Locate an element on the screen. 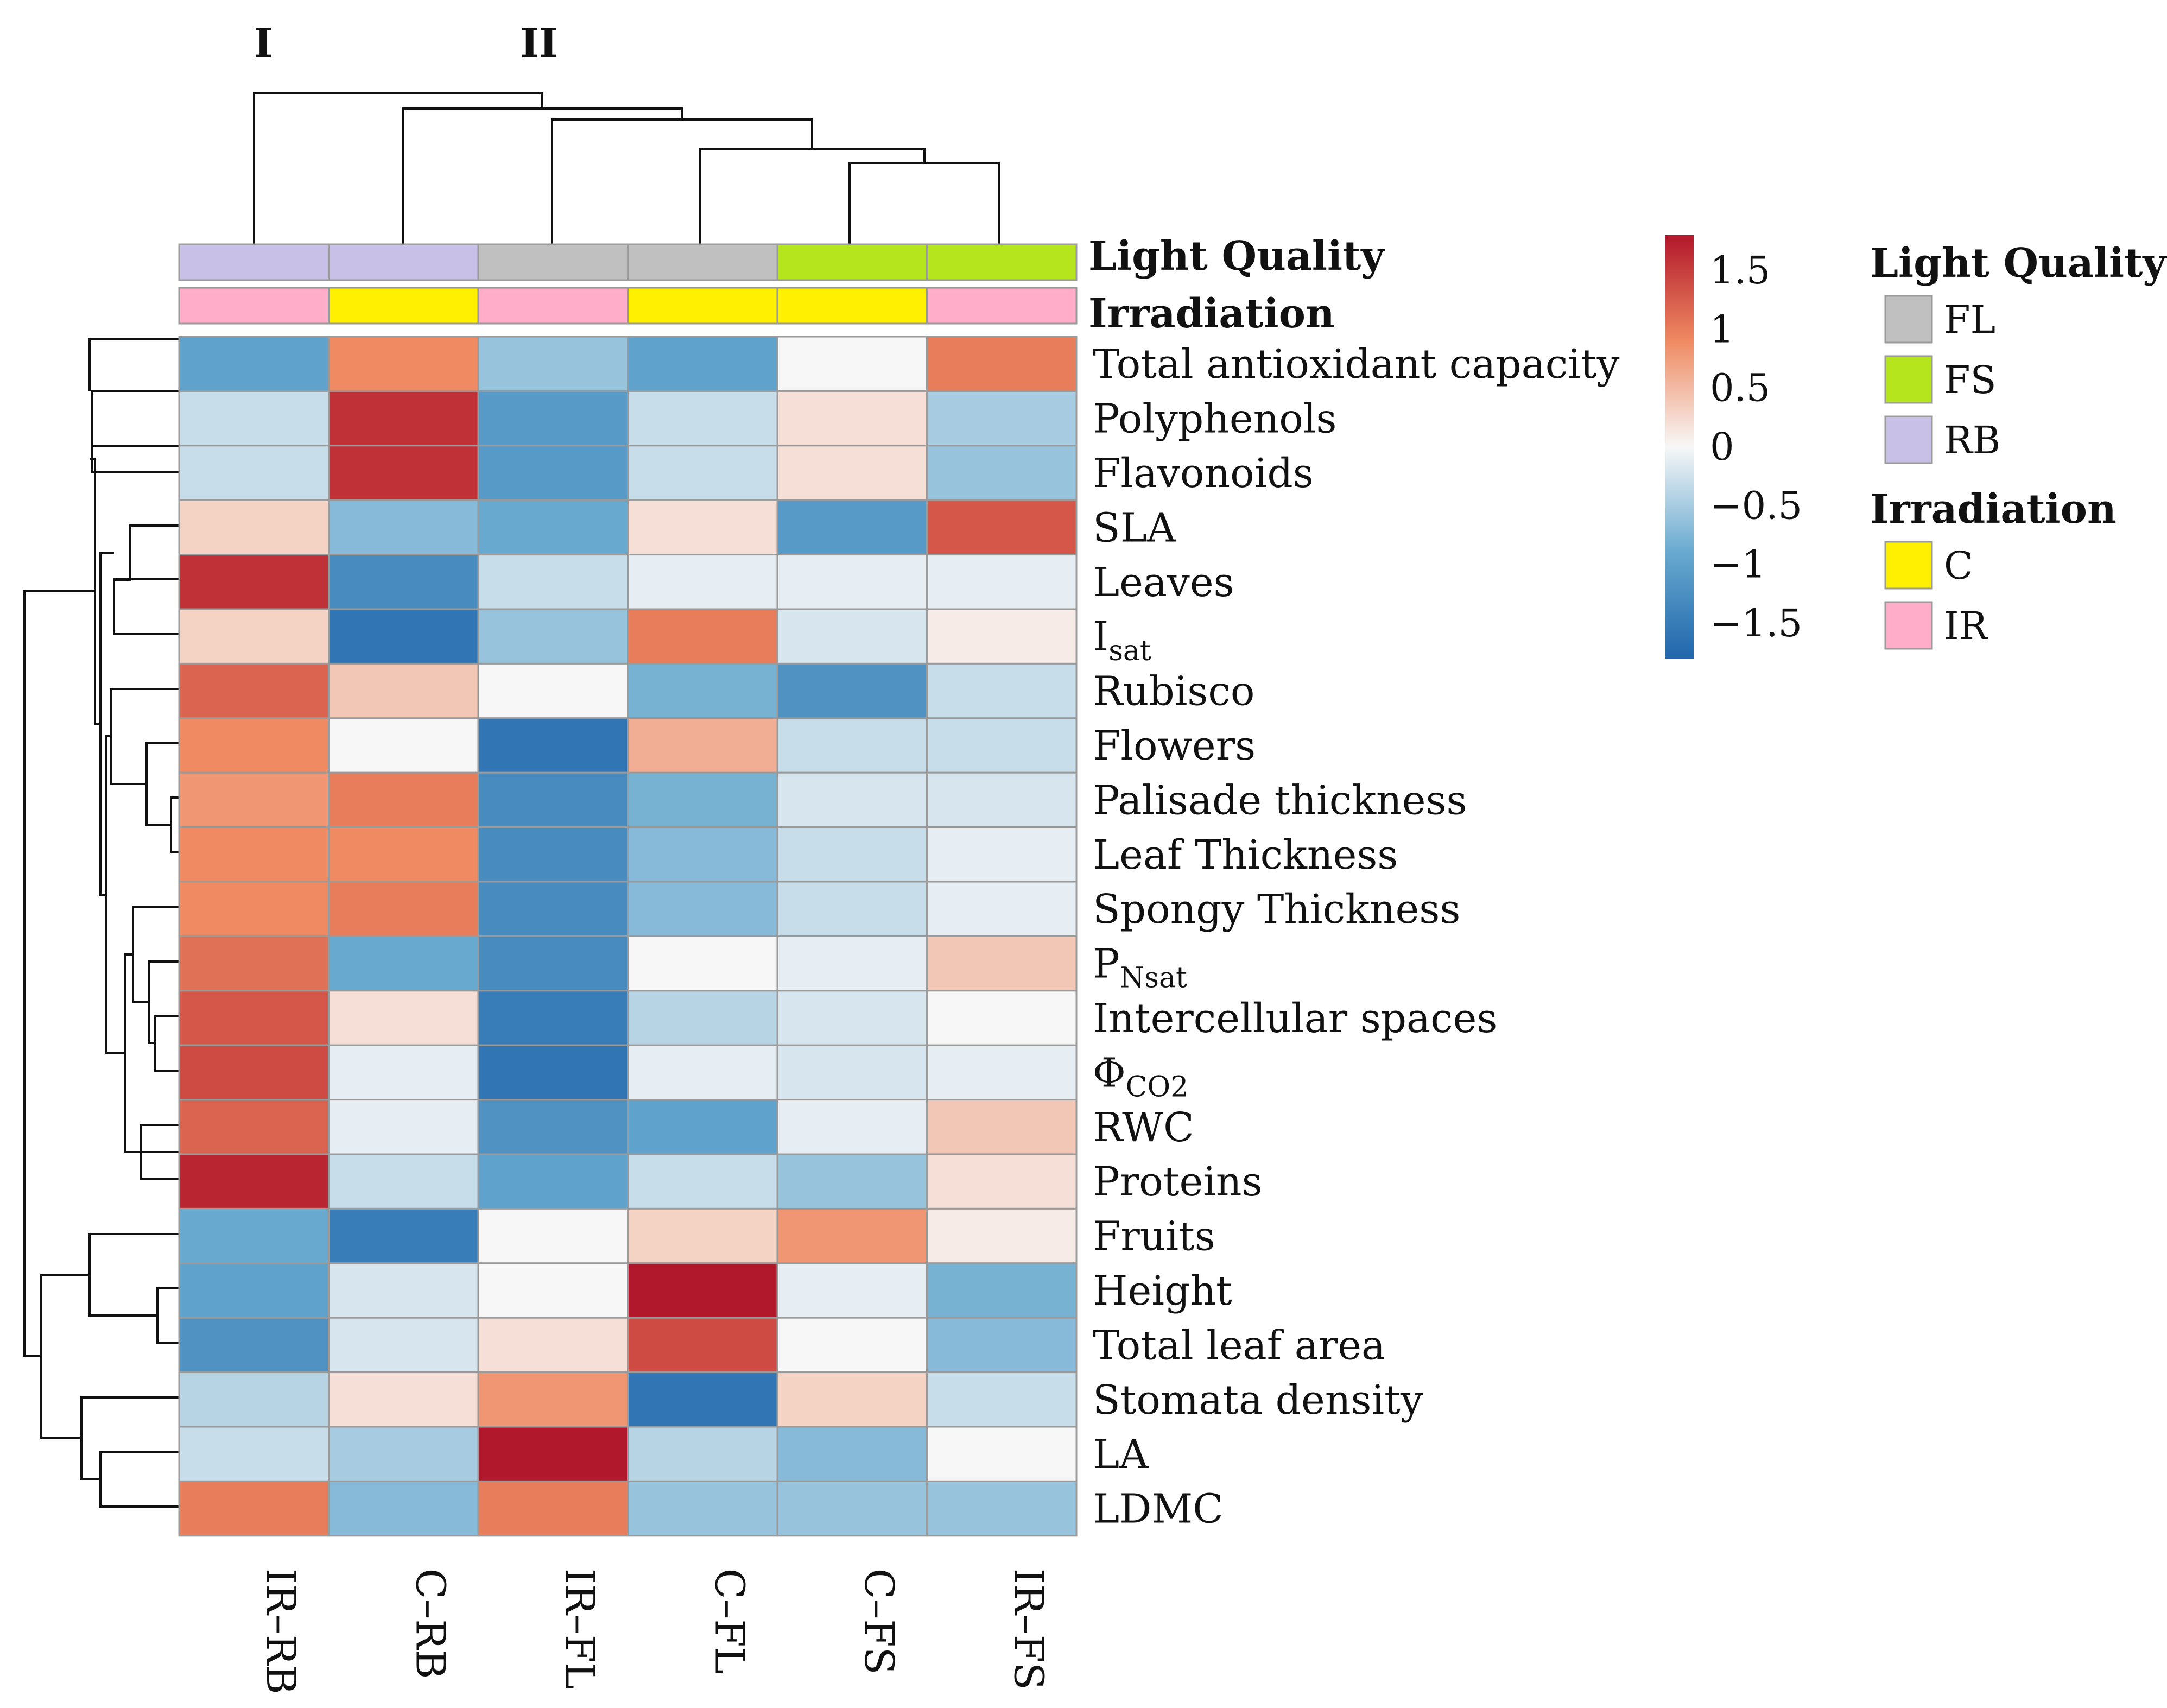 The height and width of the screenshot is (1708, 2167). row-label: Fruits is located at coordinates (1154, 1236).